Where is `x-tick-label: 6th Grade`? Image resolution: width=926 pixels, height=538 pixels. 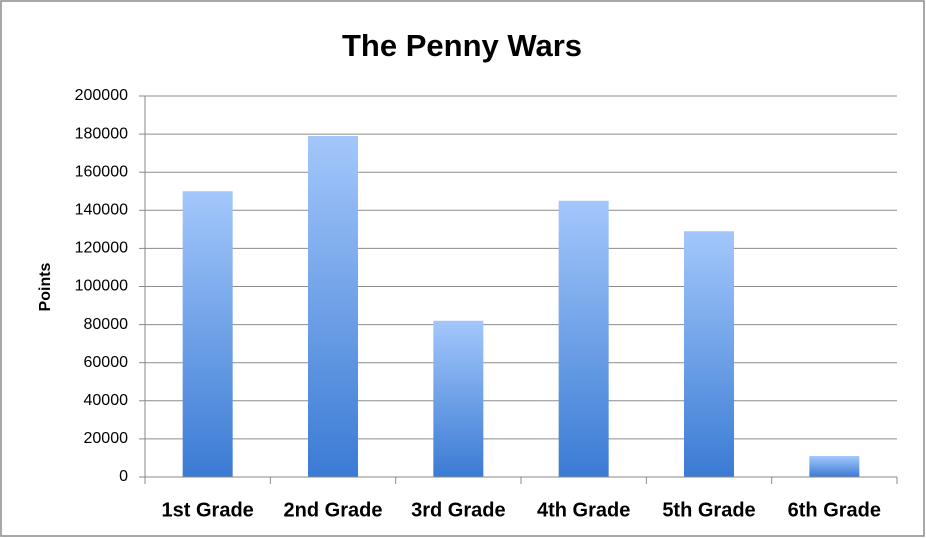
x-tick-label: 6th Grade is located at coordinates (834, 510).